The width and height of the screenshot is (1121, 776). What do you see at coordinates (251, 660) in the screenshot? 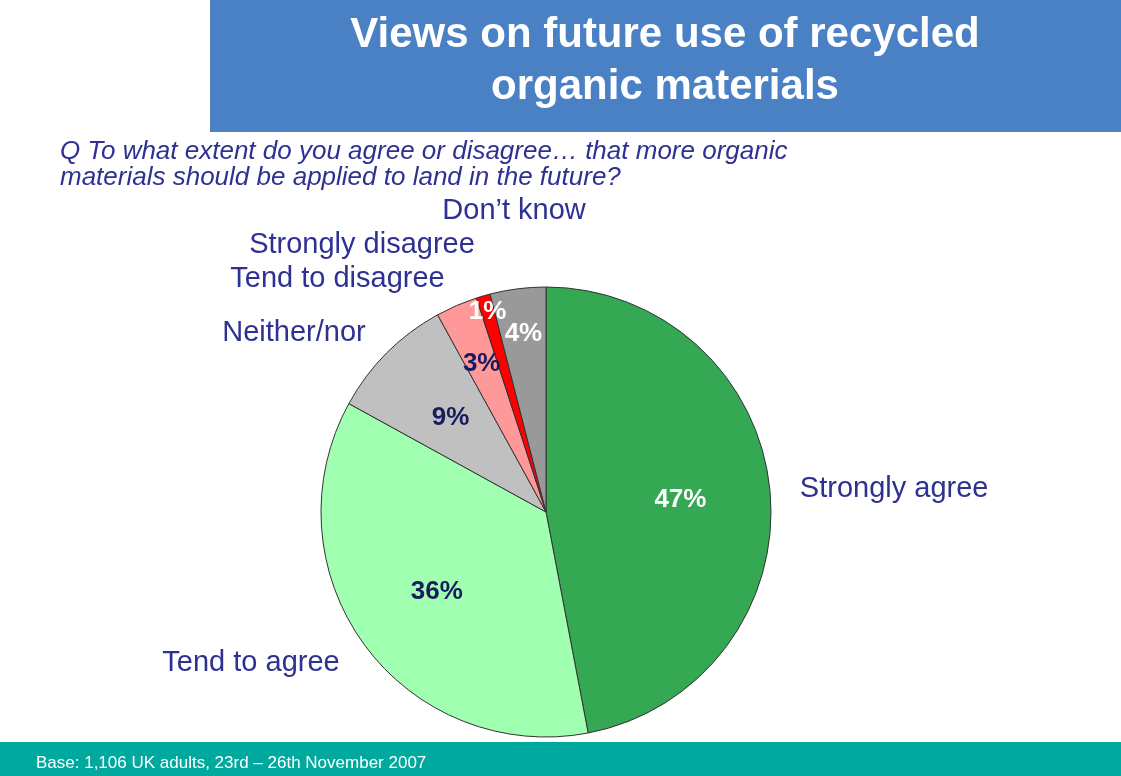
I see `slice-label: Tend to agree` at bounding box center [251, 660].